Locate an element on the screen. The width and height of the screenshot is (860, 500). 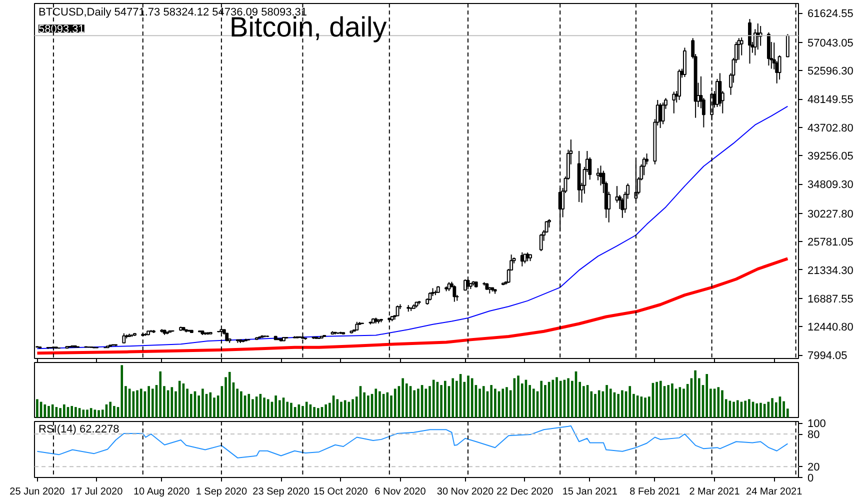
y-tick-label: 61624.55 is located at coordinates (831, 14).